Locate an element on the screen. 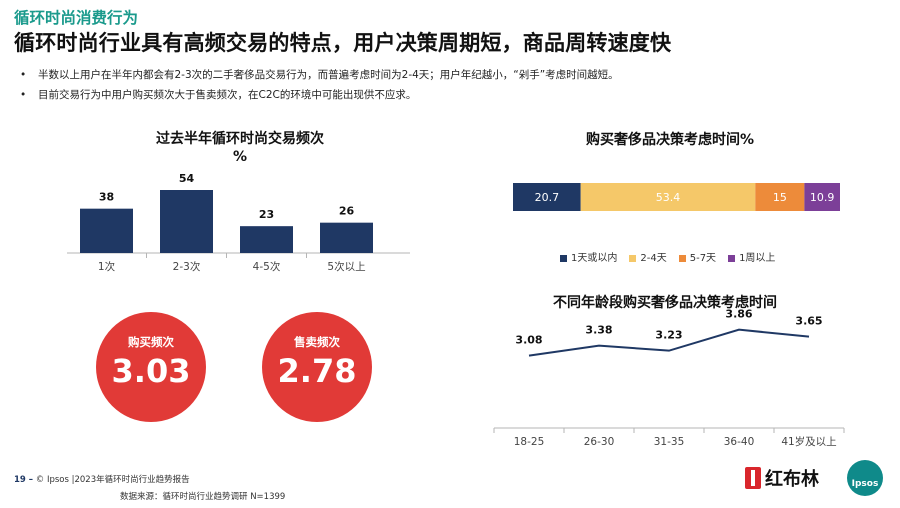  x-tick-label: 2-3次 is located at coordinates (187, 266).